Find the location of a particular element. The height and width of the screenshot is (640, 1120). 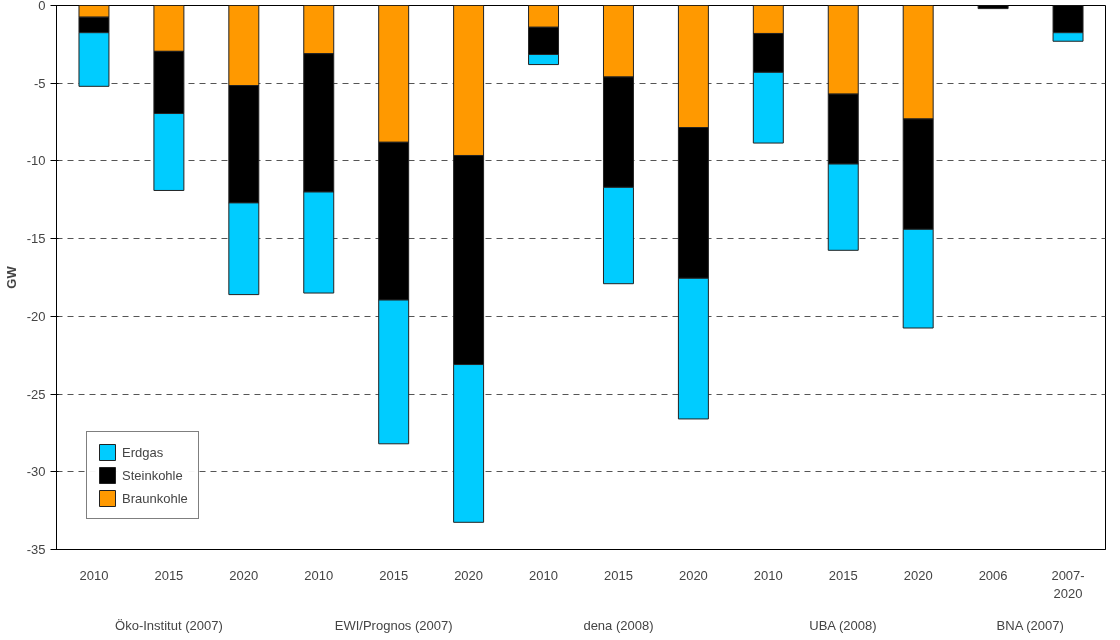

y-tick-label: -15 is located at coordinates (36, 239).